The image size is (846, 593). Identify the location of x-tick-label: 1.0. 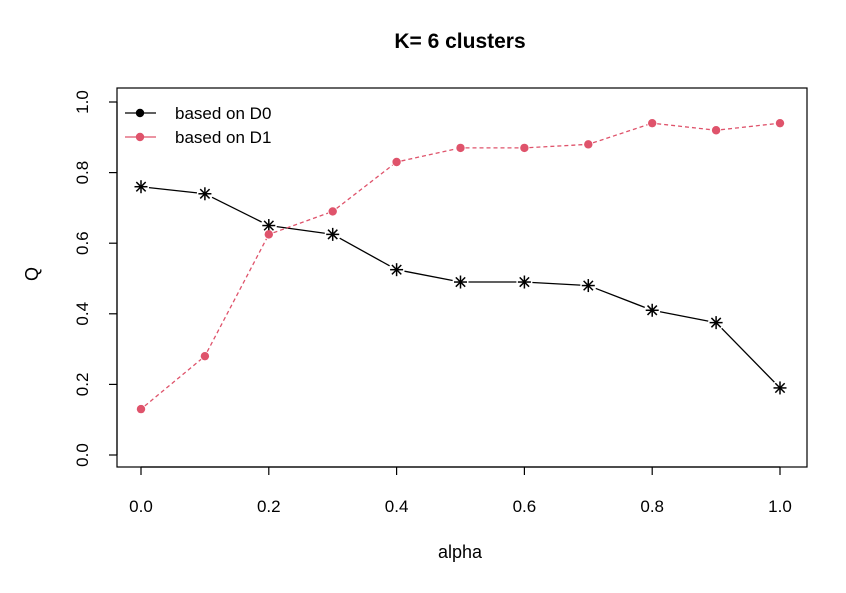
(780, 506).